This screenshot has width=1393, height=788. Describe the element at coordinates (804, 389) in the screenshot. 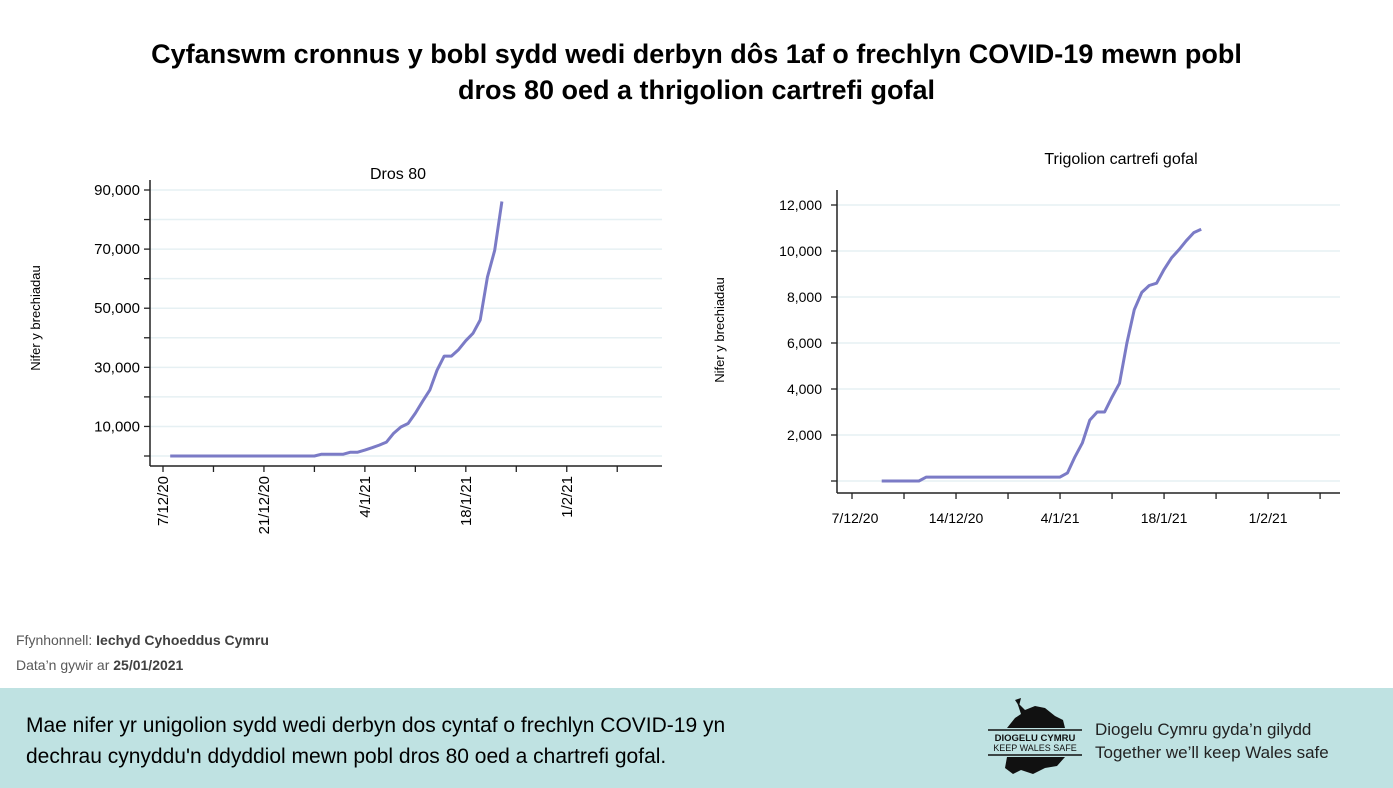

I see `y-tick-label: 4,000` at that location.